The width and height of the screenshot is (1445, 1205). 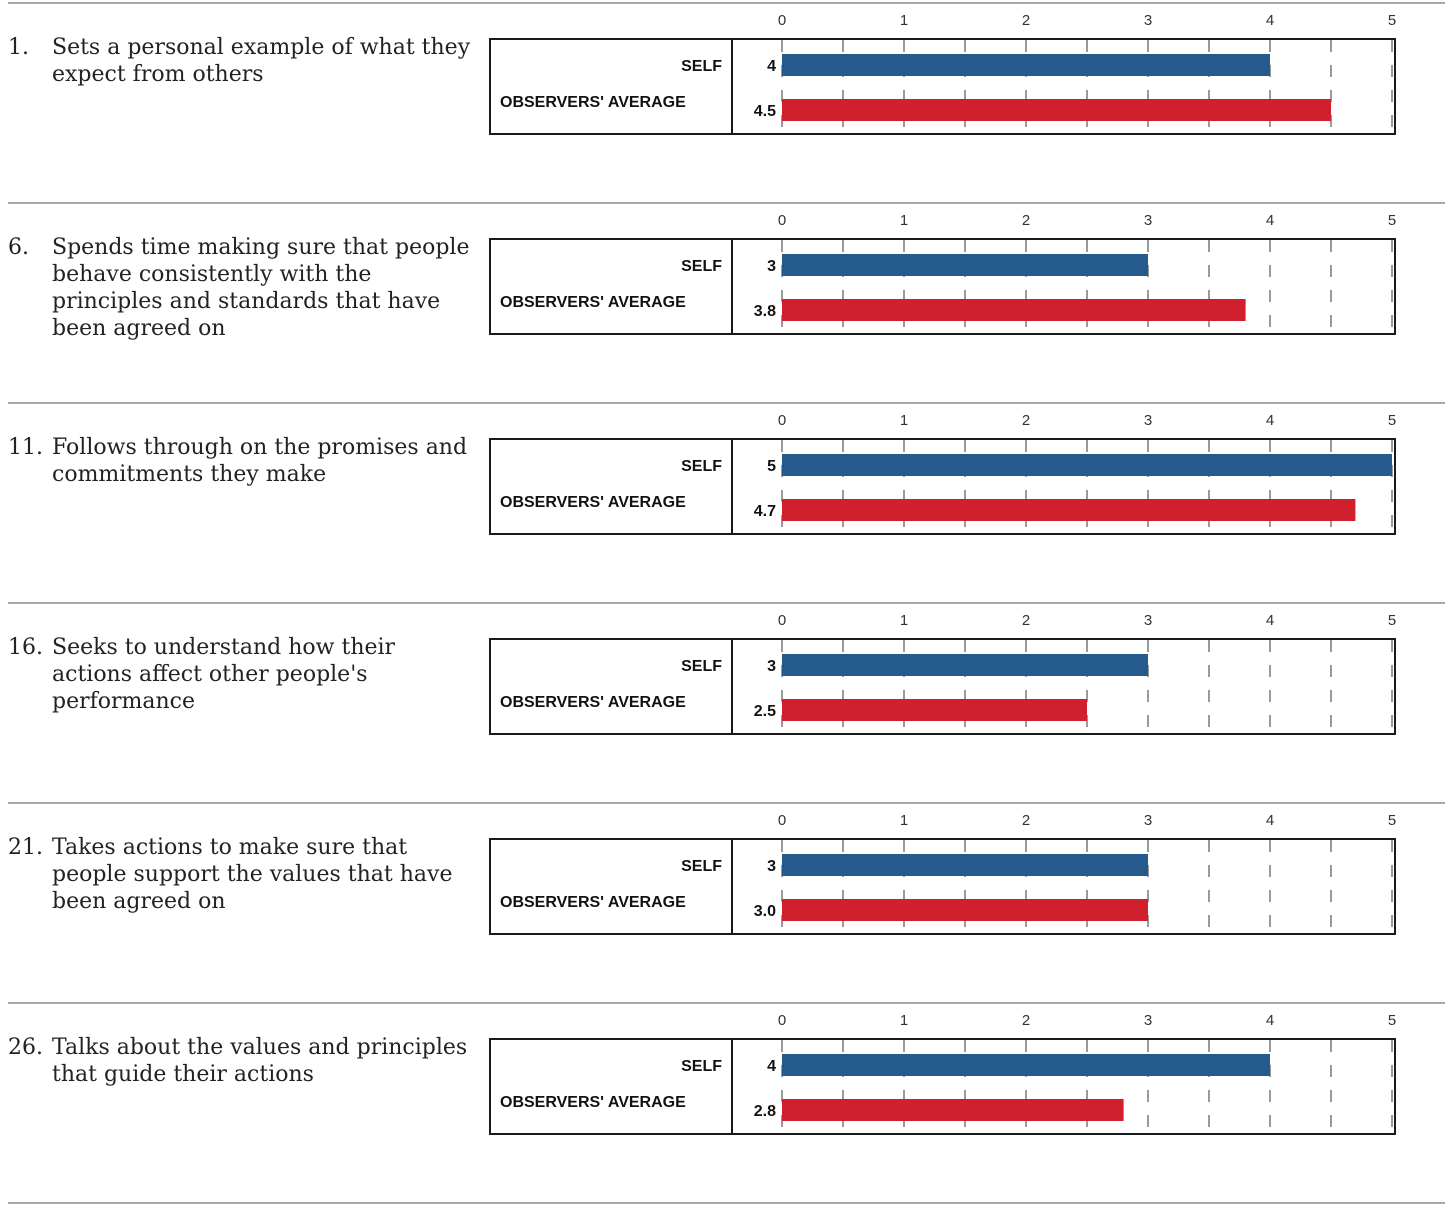 What do you see at coordinates (25, 847) in the screenshot?
I see `question-number: 21.` at bounding box center [25, 847].